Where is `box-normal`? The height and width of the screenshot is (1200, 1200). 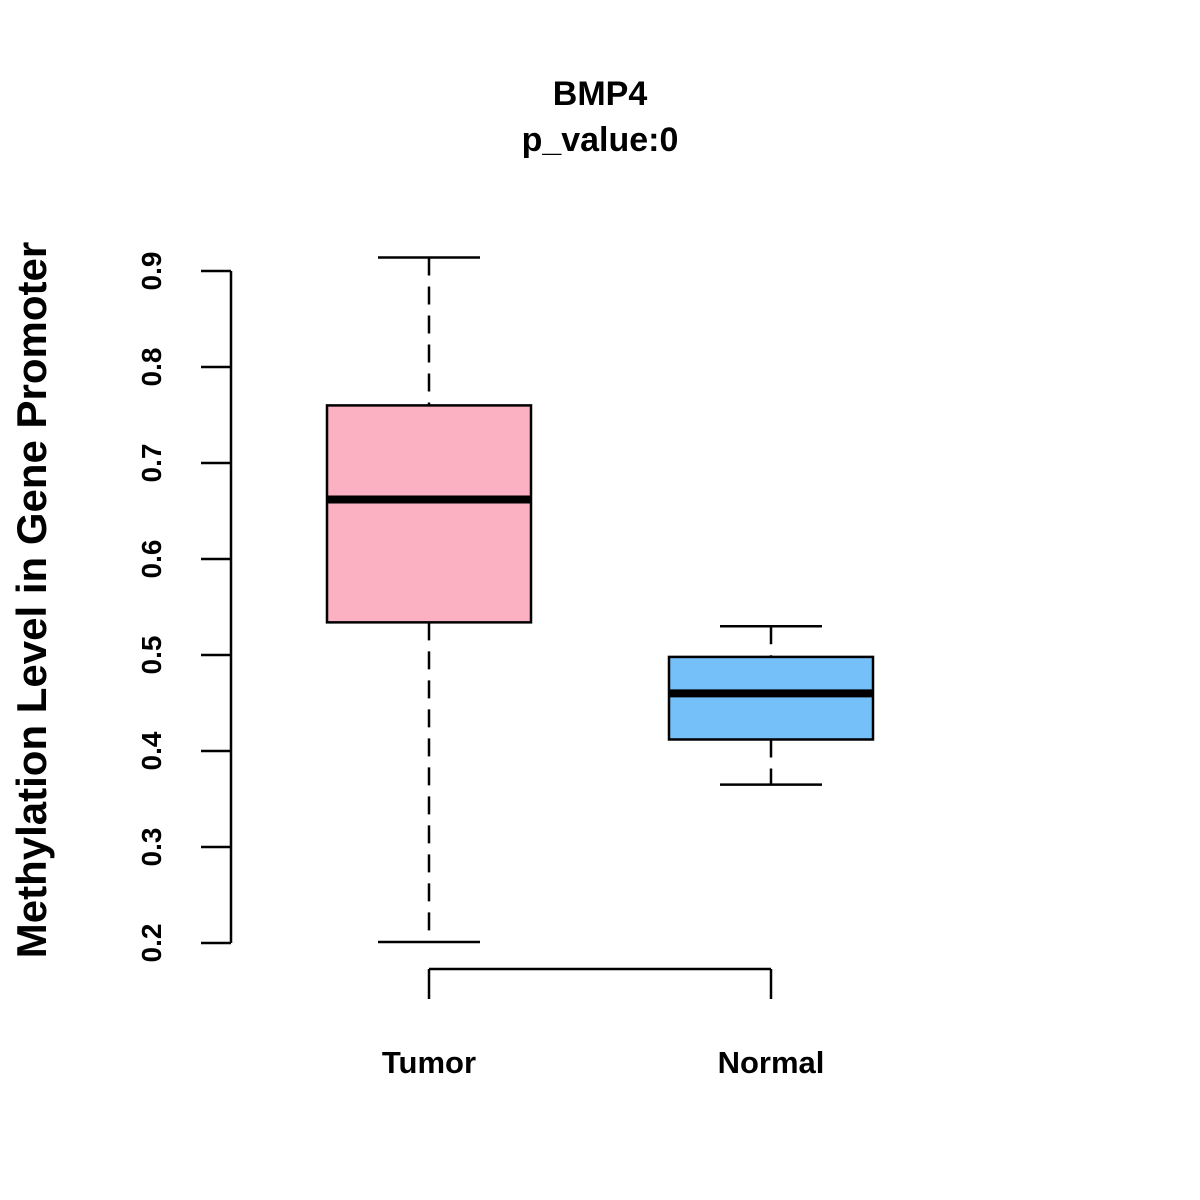 box-normal is located at coordinates (771, 705).